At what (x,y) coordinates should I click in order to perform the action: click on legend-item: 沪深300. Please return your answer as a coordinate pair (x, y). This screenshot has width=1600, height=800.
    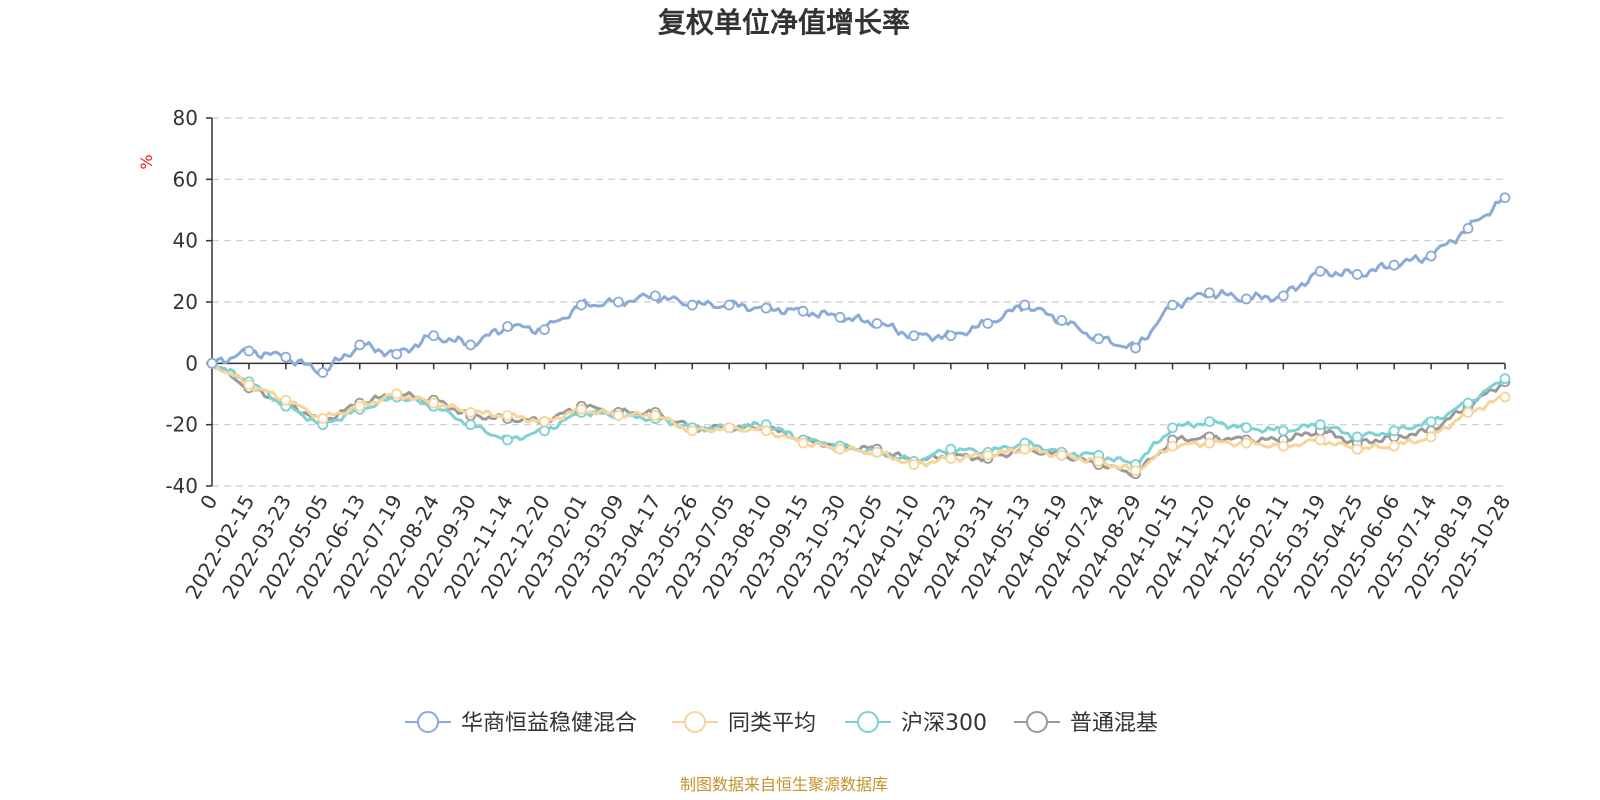
    Looking at the image, I should click on (916, 723).